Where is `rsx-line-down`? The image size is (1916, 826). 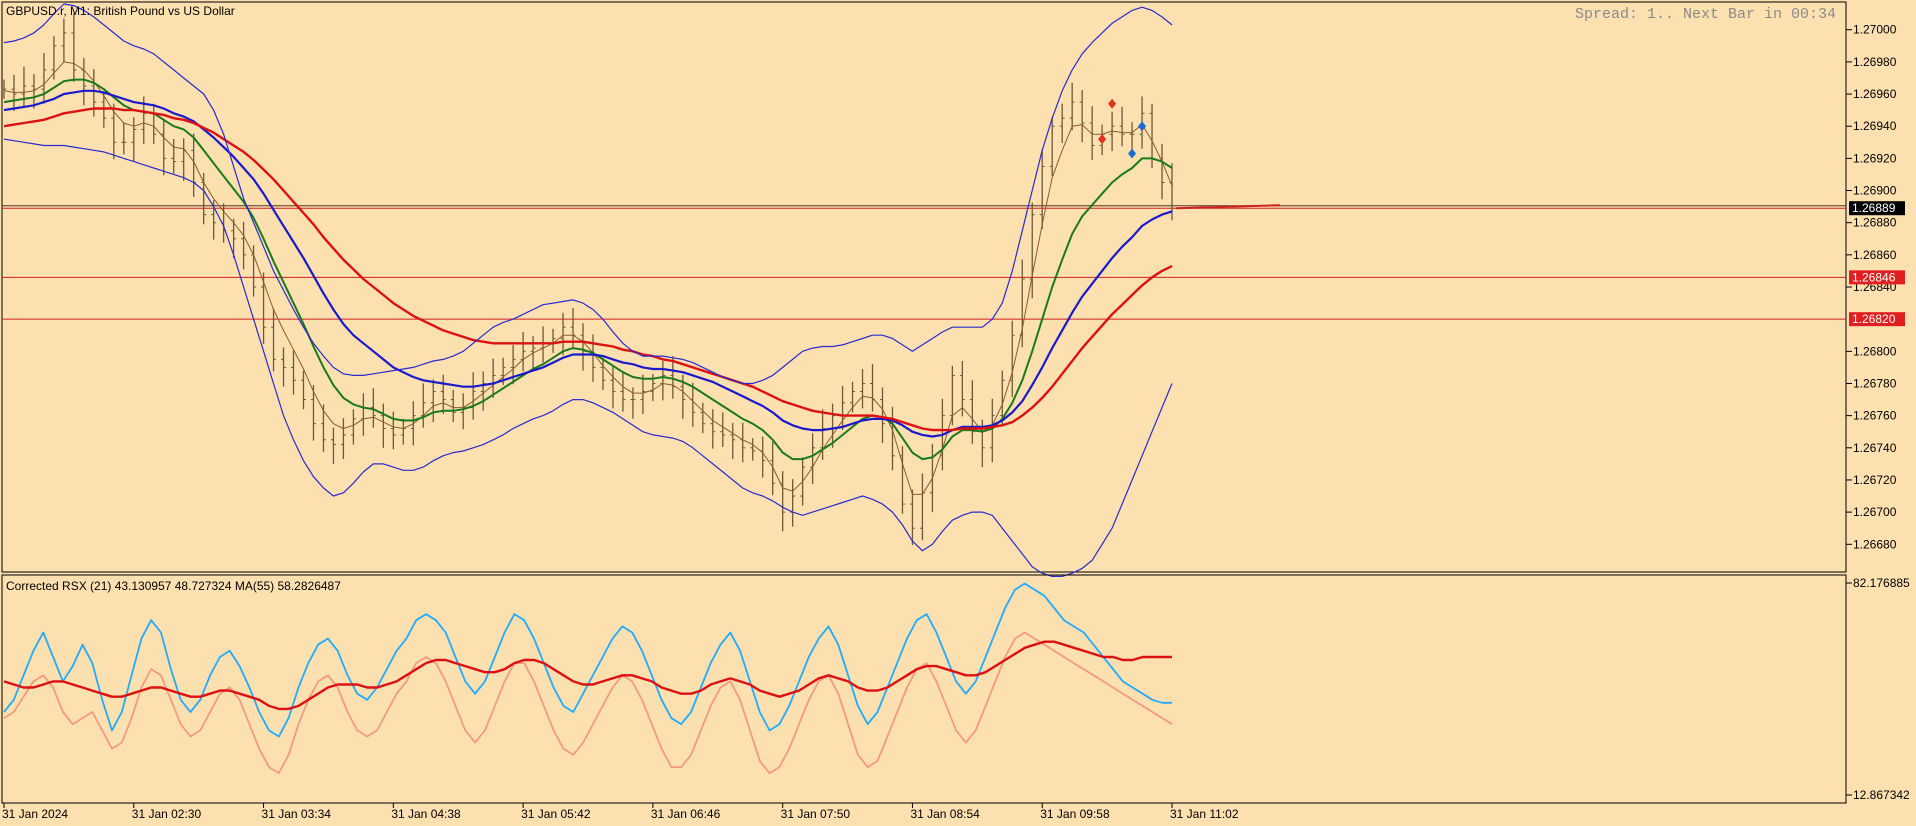
rsx-line-down is located at coordinates (588, 703).